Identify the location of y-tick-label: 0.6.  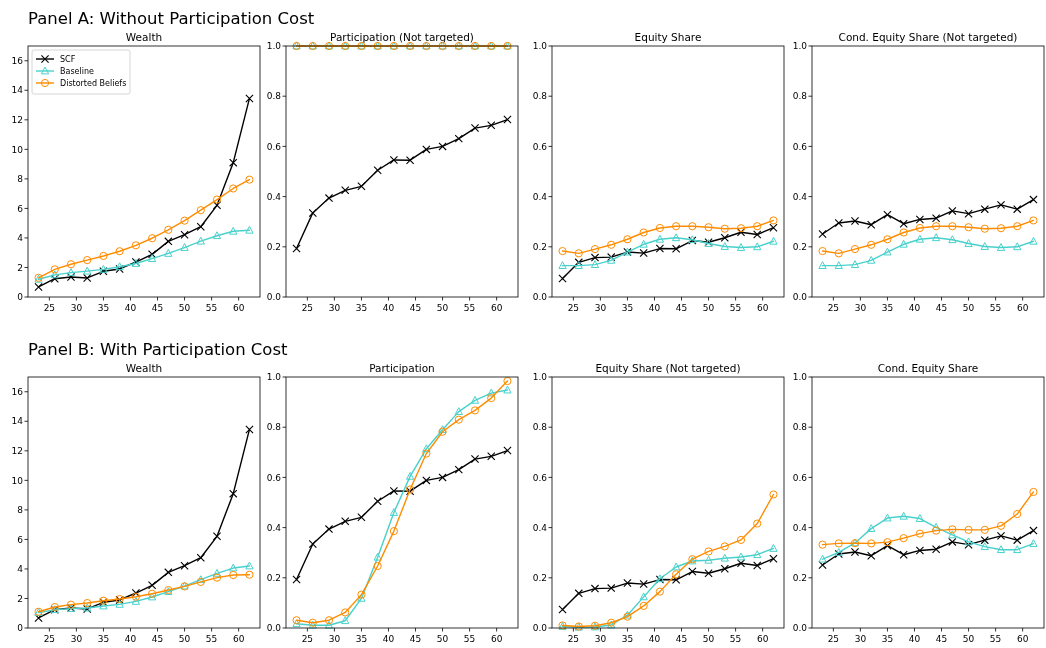
(800, 146).